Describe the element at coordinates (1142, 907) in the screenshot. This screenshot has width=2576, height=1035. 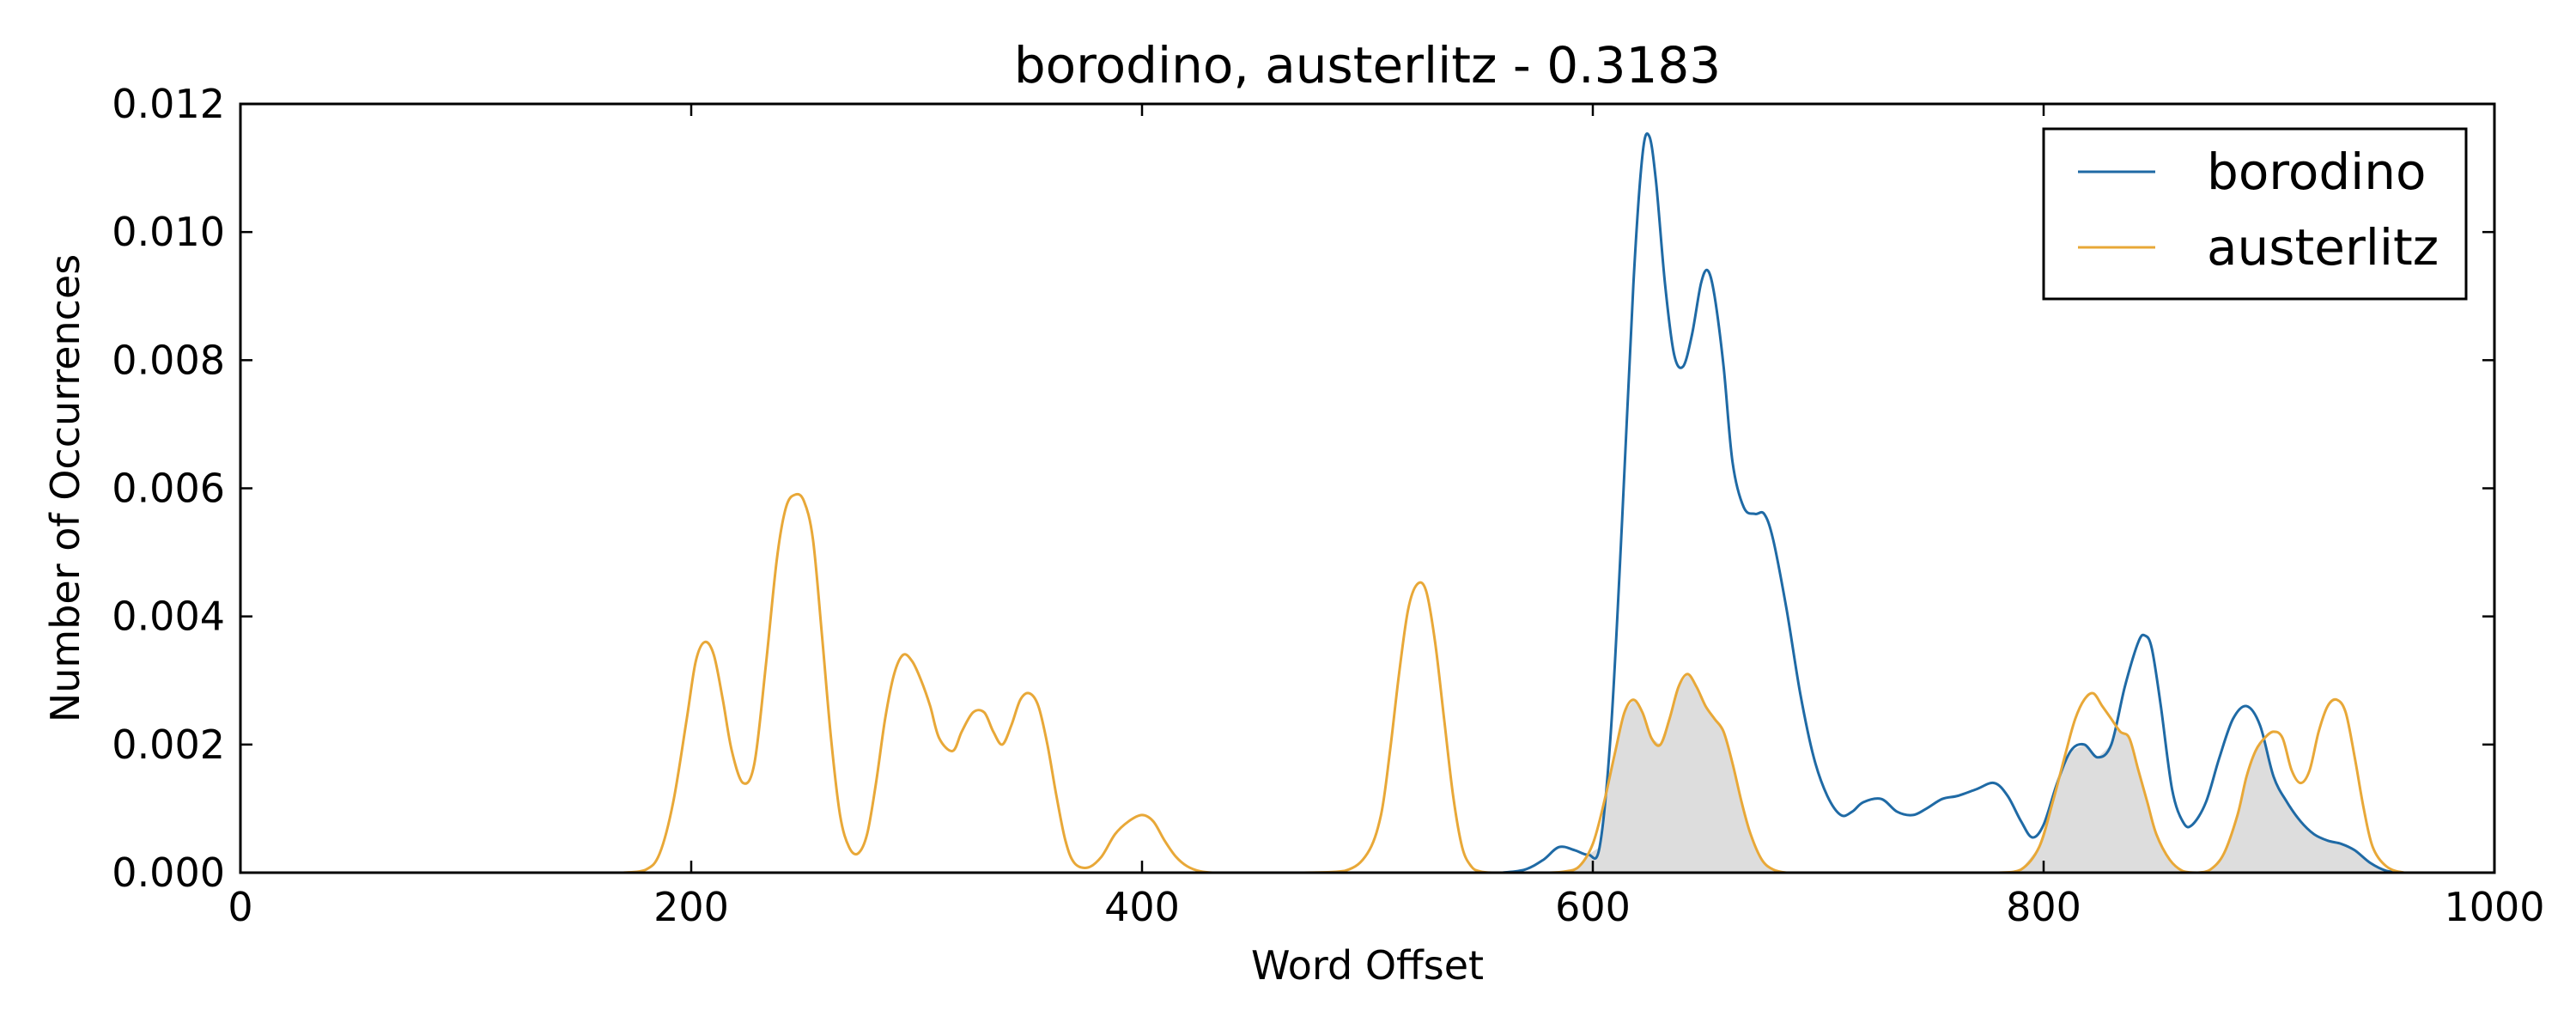
I see `x-tick-label: 400` at that location.